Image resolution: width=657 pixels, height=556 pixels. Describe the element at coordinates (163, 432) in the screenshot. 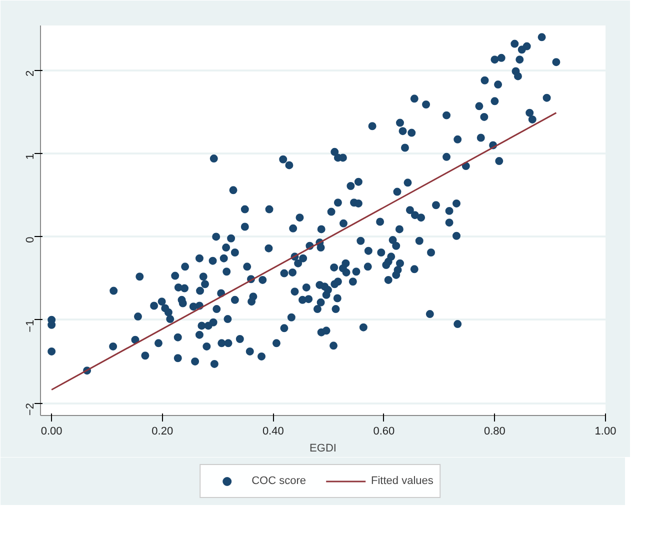

I see `x-tick-label: 0.20` at that location.